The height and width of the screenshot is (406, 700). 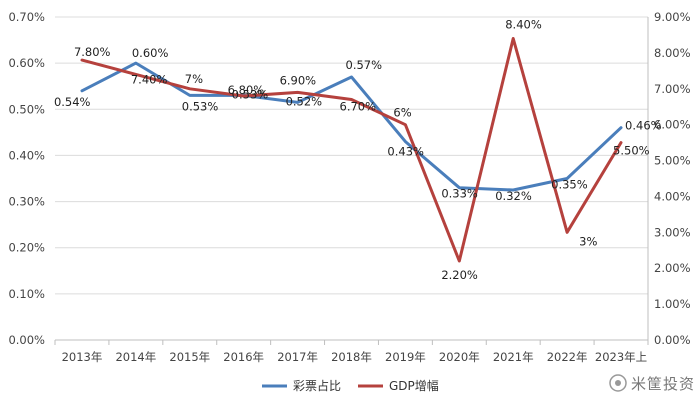 What do you see at coordinates (567, 357) in the screenshot?
I see `x-tick-label: 2022年` at bounding box center [567, 357].